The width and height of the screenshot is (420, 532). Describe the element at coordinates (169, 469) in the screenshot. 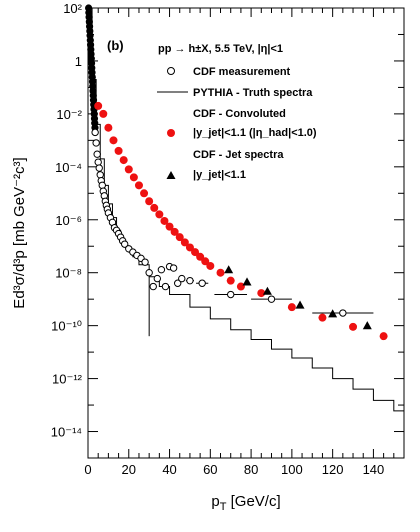

I see `x-tick-label: 40` at that location.